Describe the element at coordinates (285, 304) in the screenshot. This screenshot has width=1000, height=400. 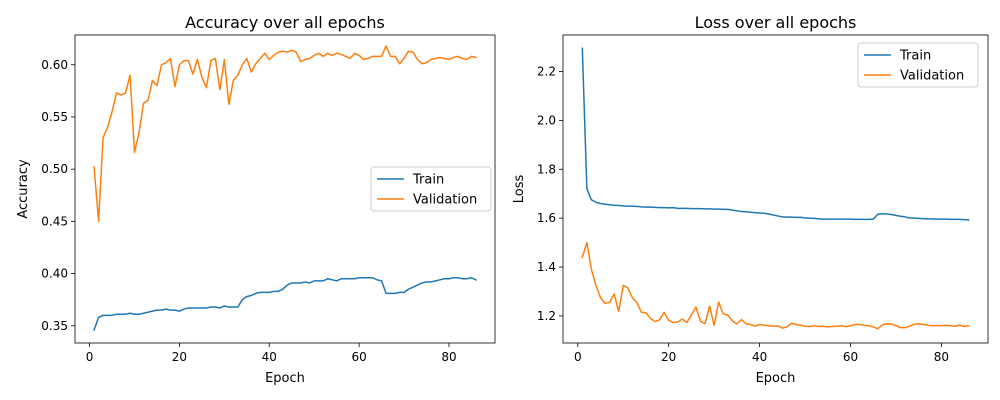
I see `train-line` at that location.